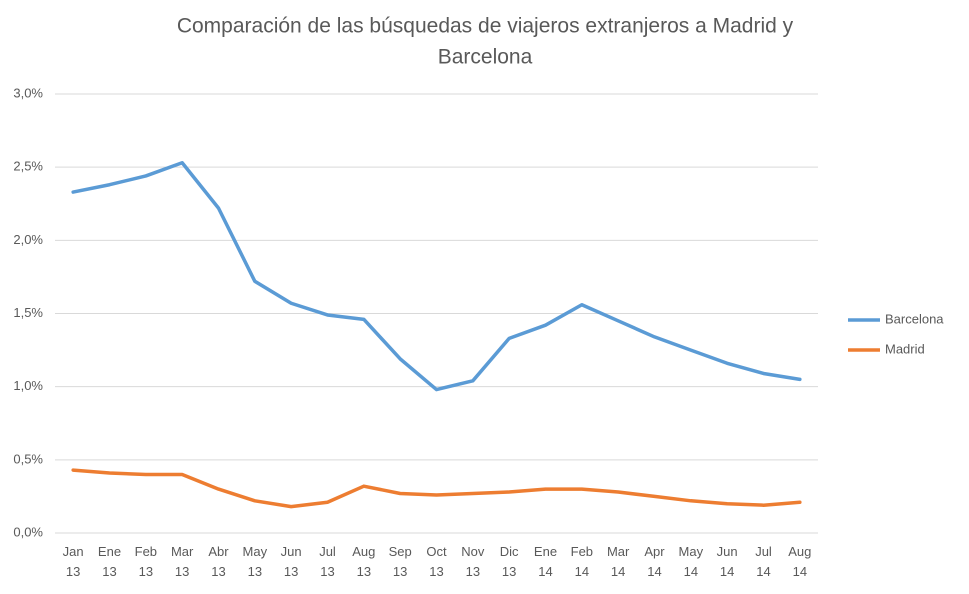 The image size is (969, 594). What do you see at coordinates (799, 561) in the screenshot?
I see `x-tick-label: Aug 14` at bounding box center [799, 561].